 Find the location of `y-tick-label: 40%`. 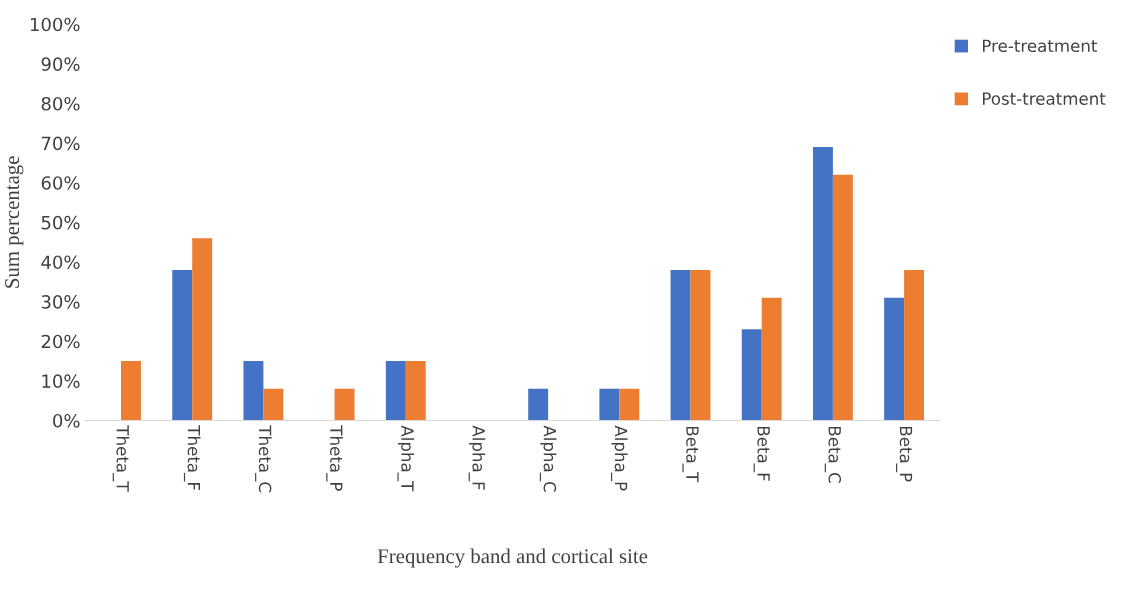

y-tick-label: 40% is located at coordinates (60, 262).